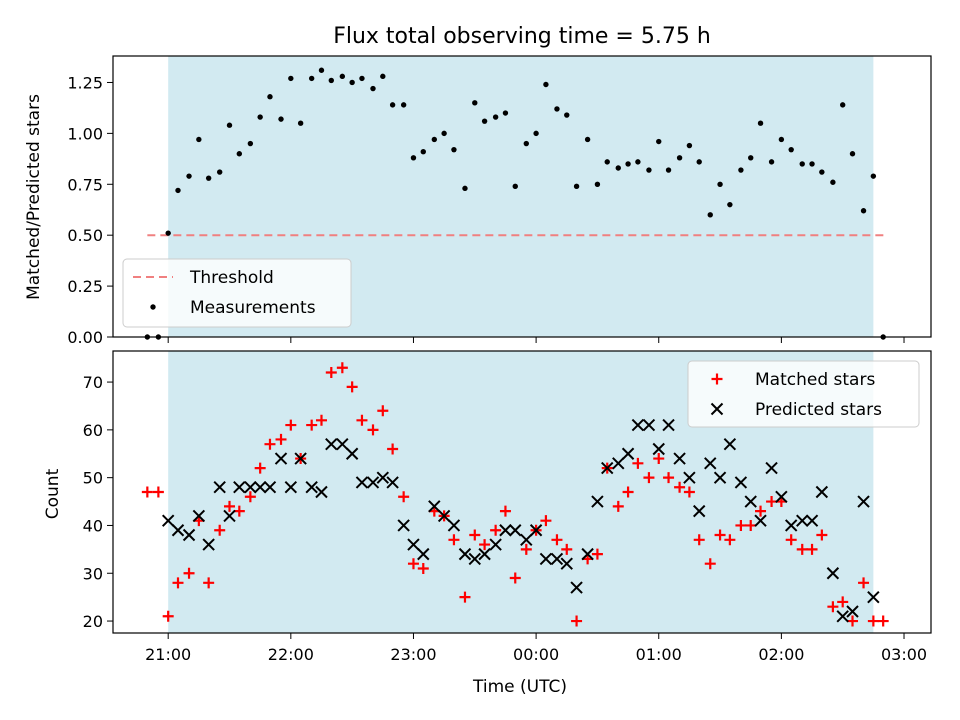 The image size is (960, 720). Describe the element at coordinates (659, 654) in the screenshot. I see `bottom-x-tick-label: 01:00` at that location.